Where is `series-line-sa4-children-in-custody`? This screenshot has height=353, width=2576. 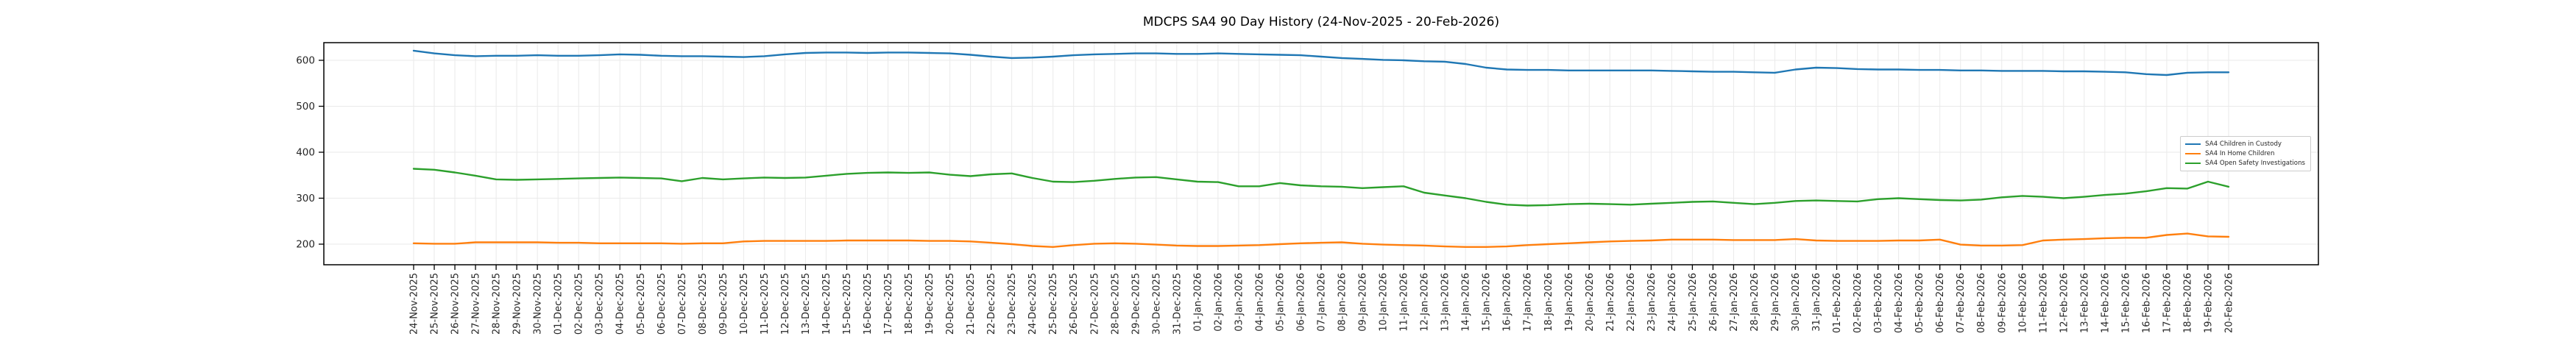 series-line-sa4-children-in-custody is located at coordinates (1321, 63).